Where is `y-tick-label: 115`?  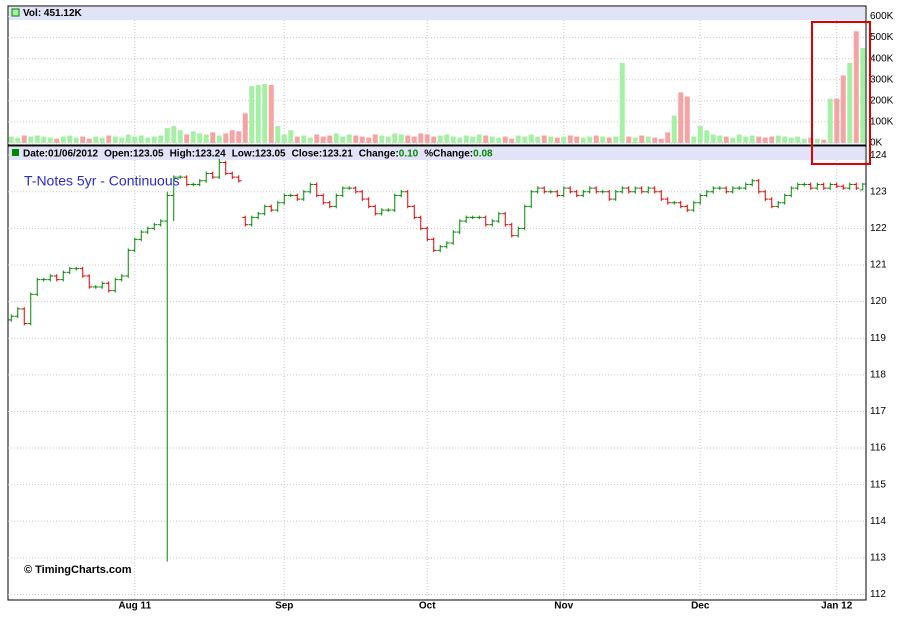 y-tick-label: 115 is located at coordinates (878, 484).